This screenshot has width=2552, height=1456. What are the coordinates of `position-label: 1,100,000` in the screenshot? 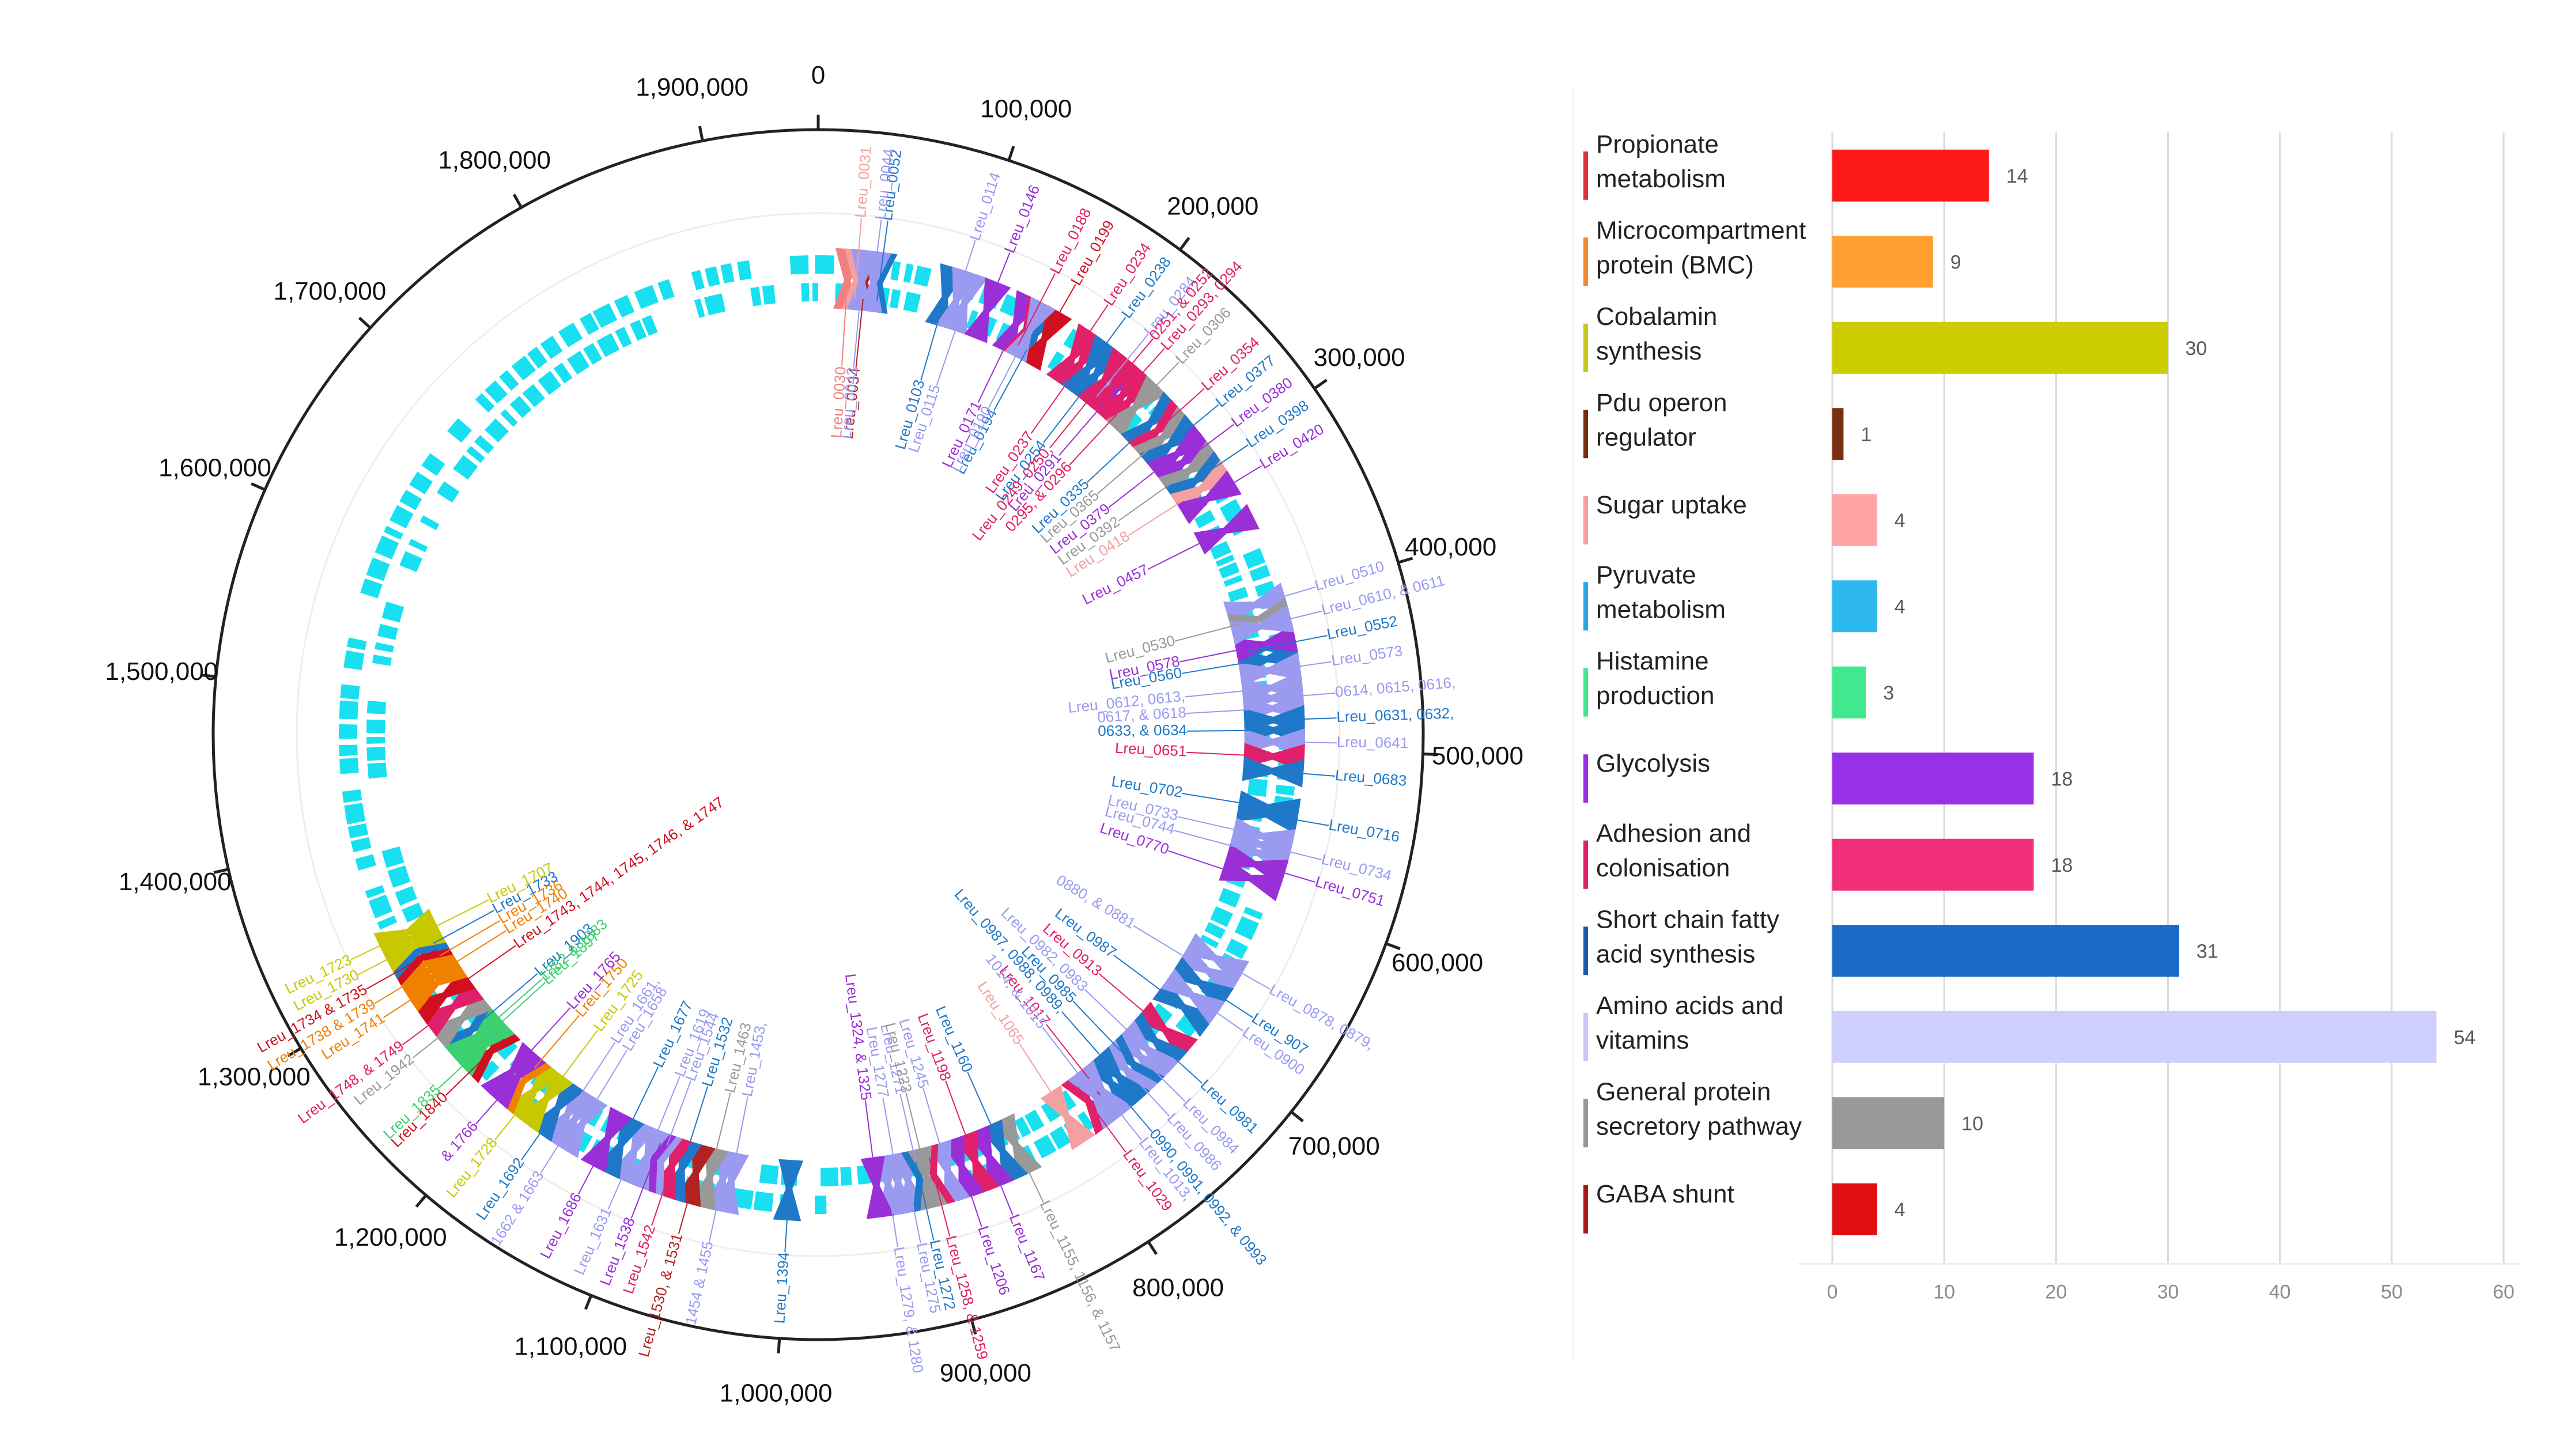 It's located at (570, 1346).